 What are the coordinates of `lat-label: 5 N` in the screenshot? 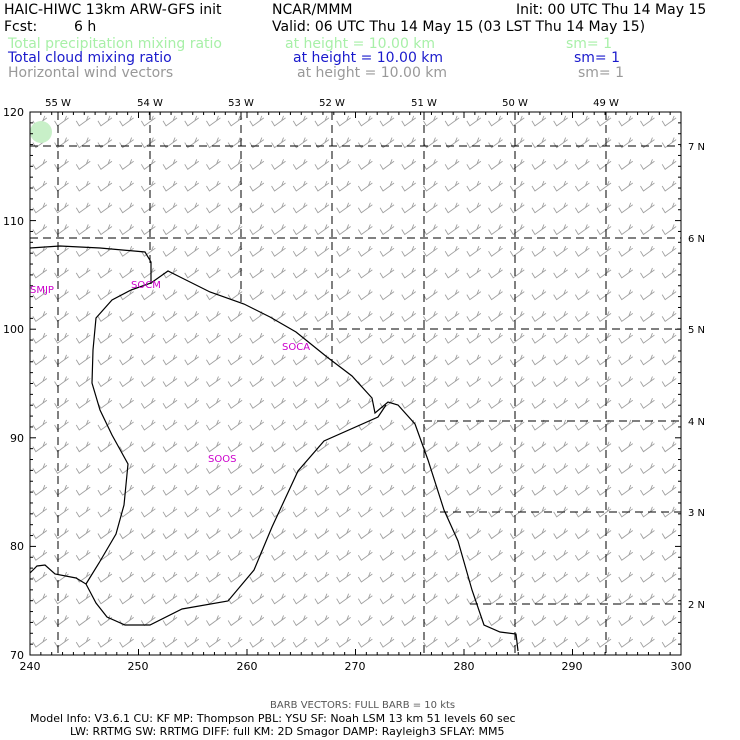 It's located at (696, 330).